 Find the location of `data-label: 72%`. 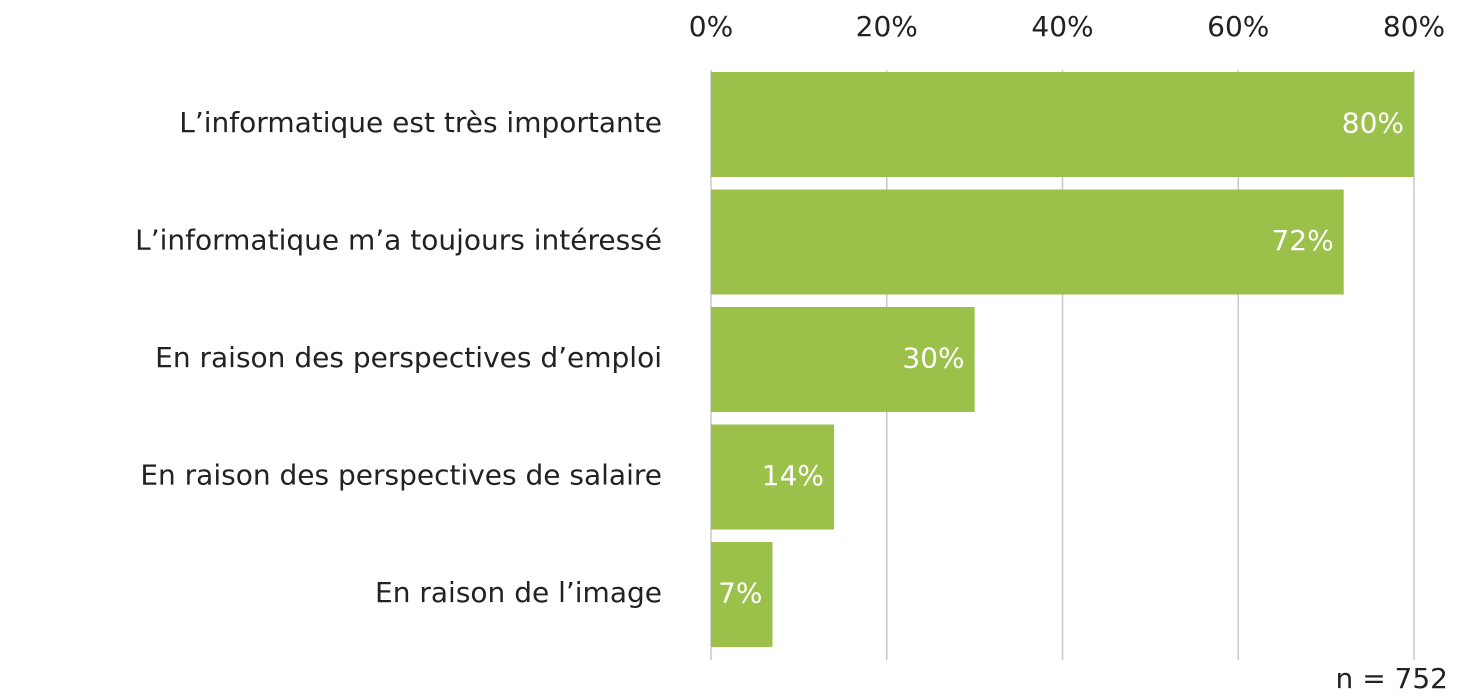

data-label: 72% is located at coordinates (1302, 240).